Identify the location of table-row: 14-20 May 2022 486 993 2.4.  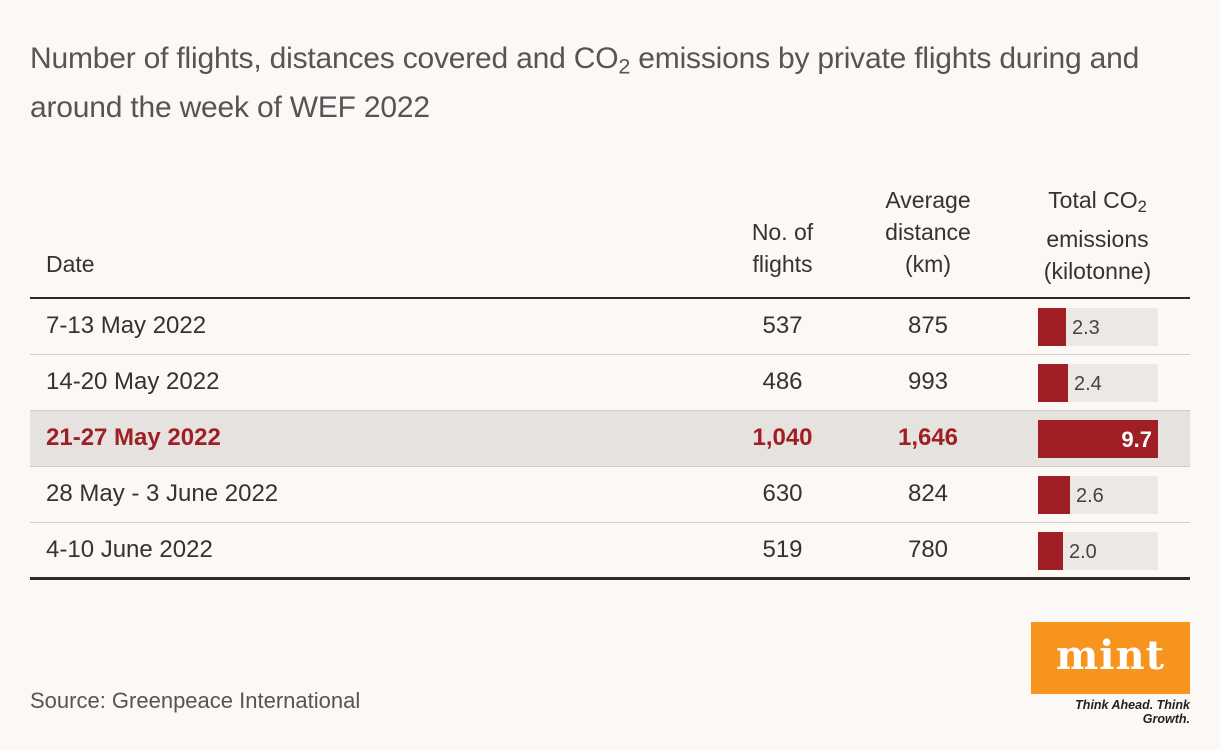
(610, 383).